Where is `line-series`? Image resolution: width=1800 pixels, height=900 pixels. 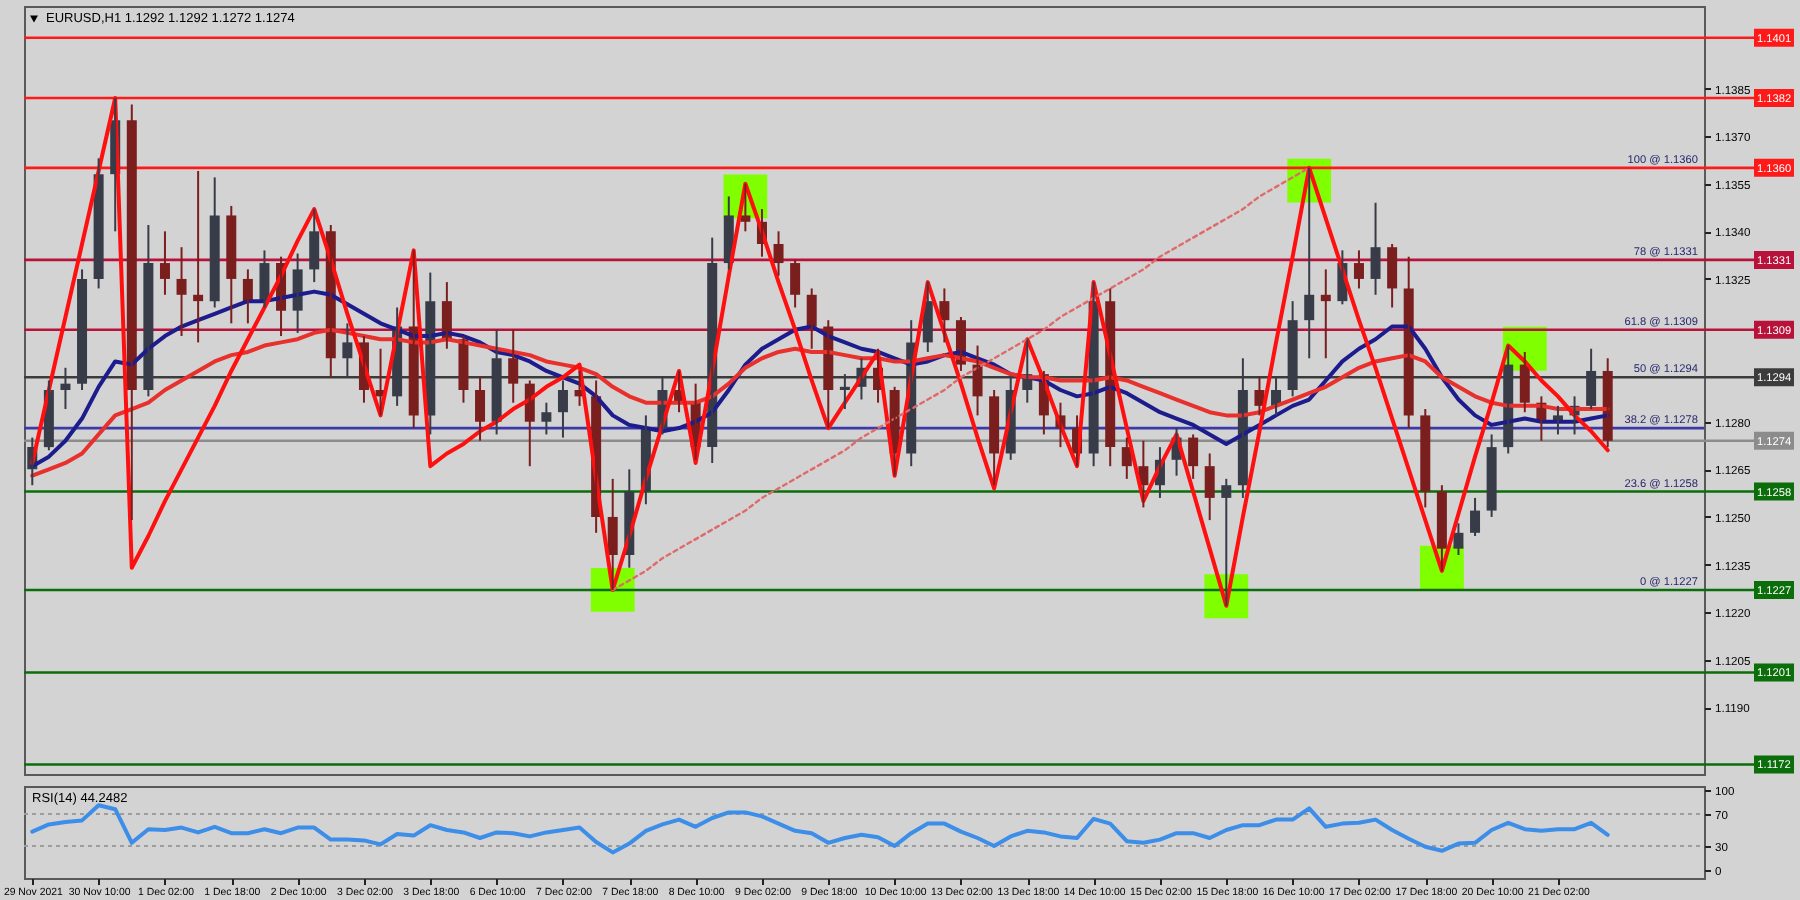
line-series is located at coordinates (820, 829).